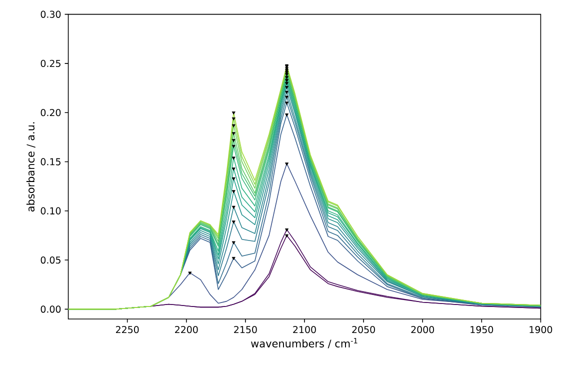 The height and width of the screenshot is (374, 566). I want to click on y-tick-label: 0.20, so click(50, 112).